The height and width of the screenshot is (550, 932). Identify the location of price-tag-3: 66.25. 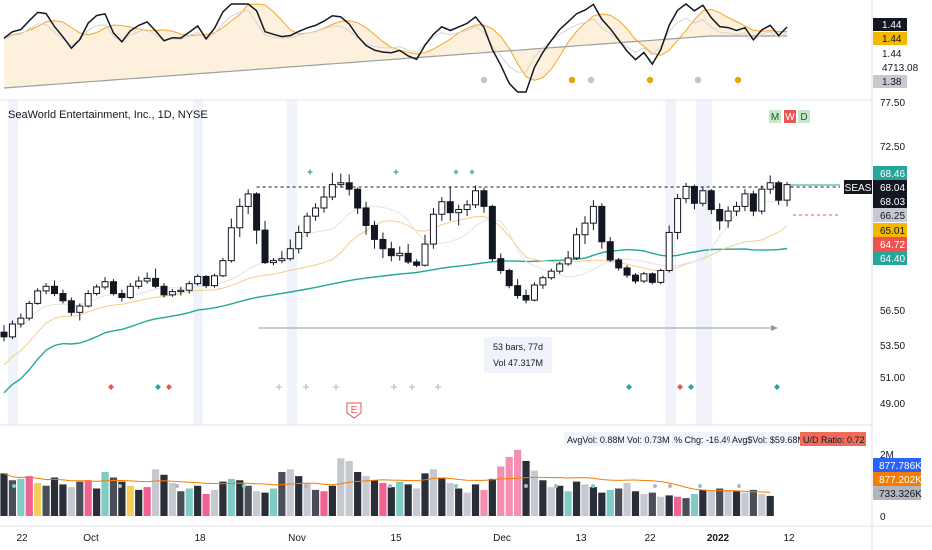
(892, 216).